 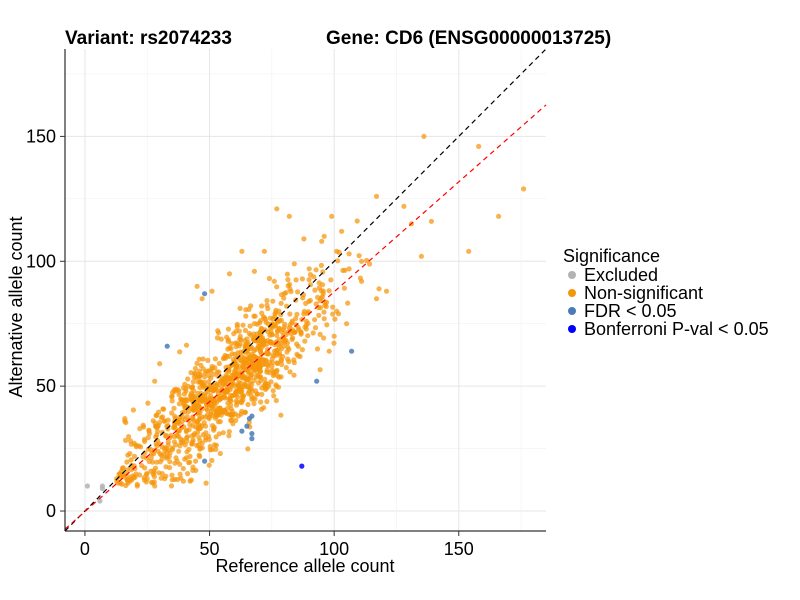 What do you see at coordinates (572, 311) in the screenshot?
I see `legend-key` at bounding box center [572, 311].